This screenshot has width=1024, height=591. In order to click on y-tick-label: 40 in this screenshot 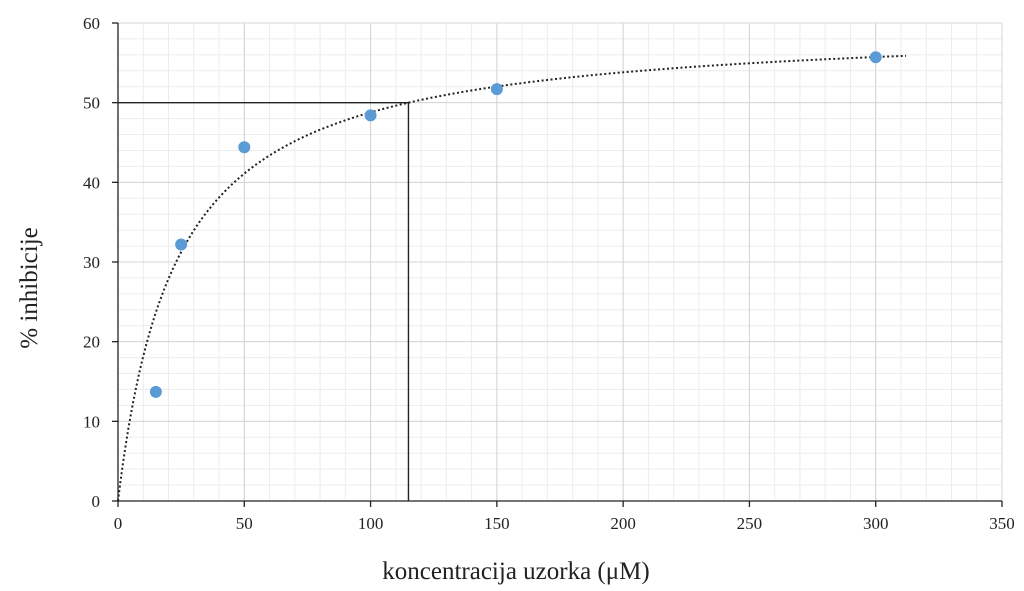, I will do `click(91, 182)`.